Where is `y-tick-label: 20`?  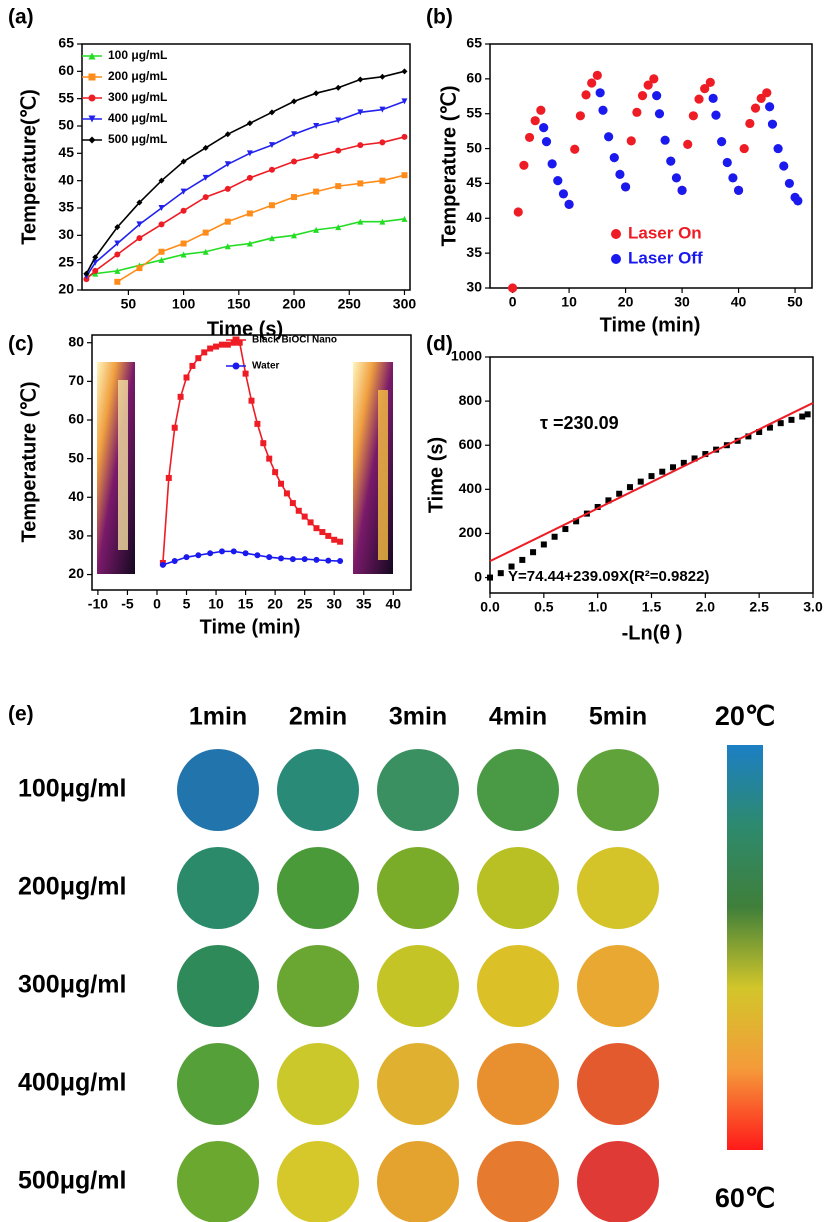 y-tick-label: 20 is located at coordinates (76, 573).